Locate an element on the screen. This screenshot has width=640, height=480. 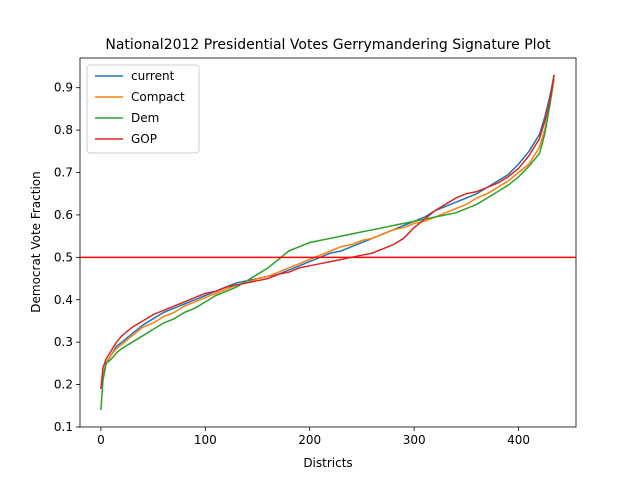
legend-label-current: current is located at coordinates (153, 76).